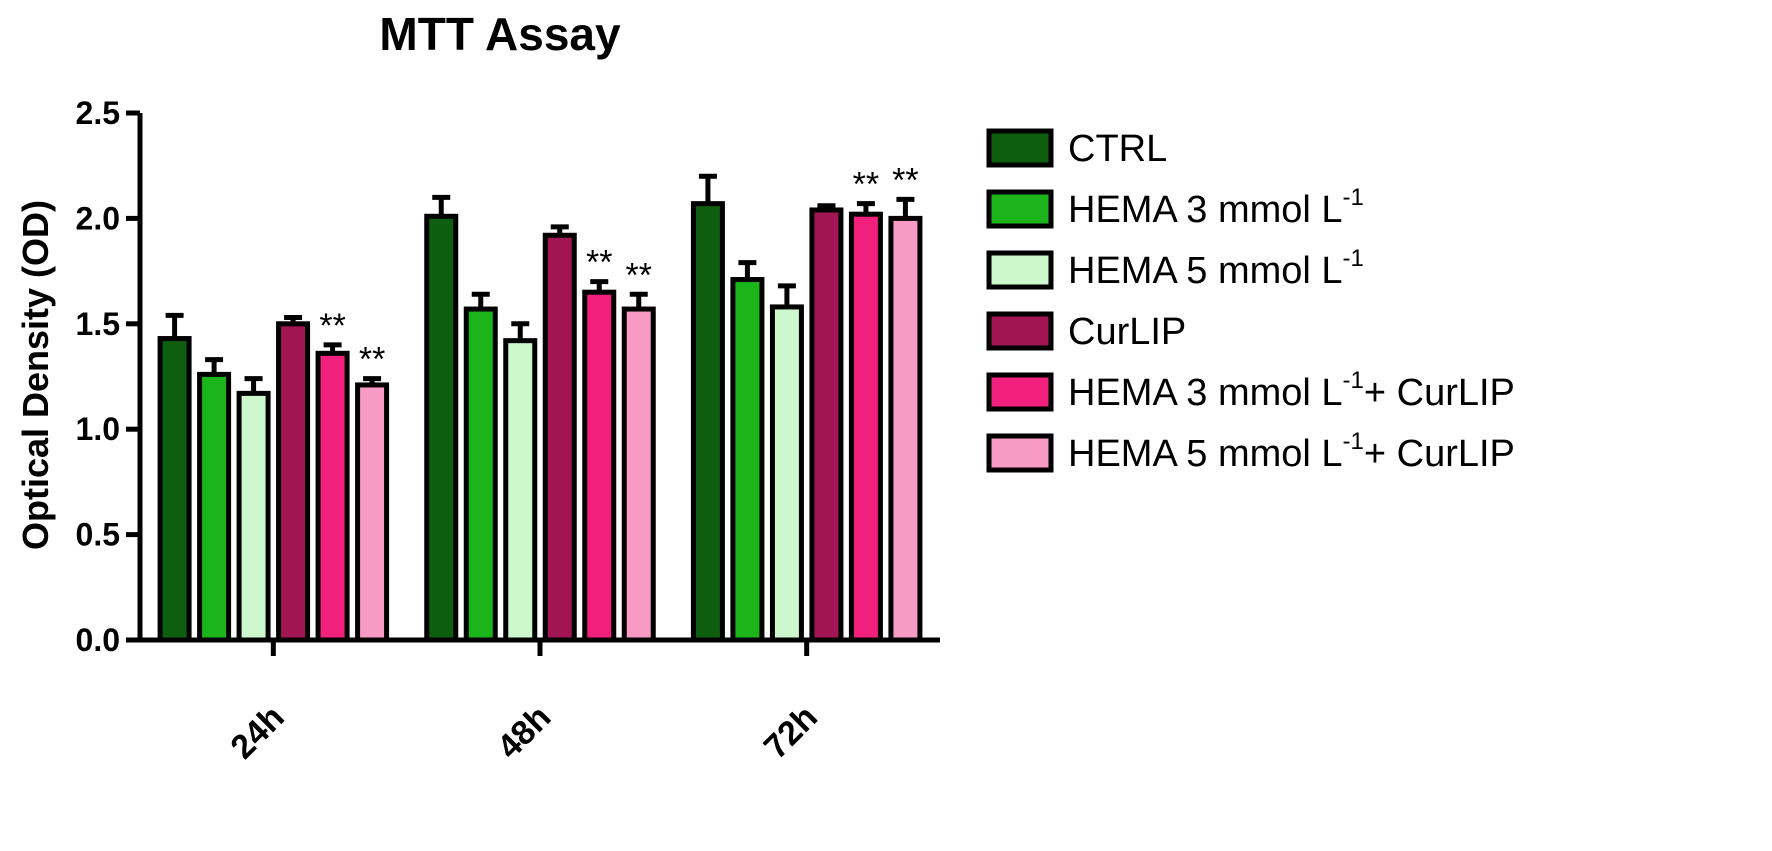 This screenshot has width=1772, height=851. Describe the element at coordinates (98, 535) in the screenshot. I see `y-tick-label: 0.5` at that location.